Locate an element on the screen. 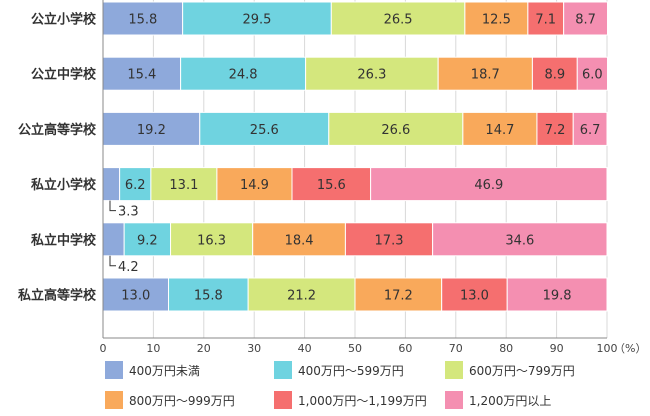  value-label: 4.2 is located at coordinates (128, 267).